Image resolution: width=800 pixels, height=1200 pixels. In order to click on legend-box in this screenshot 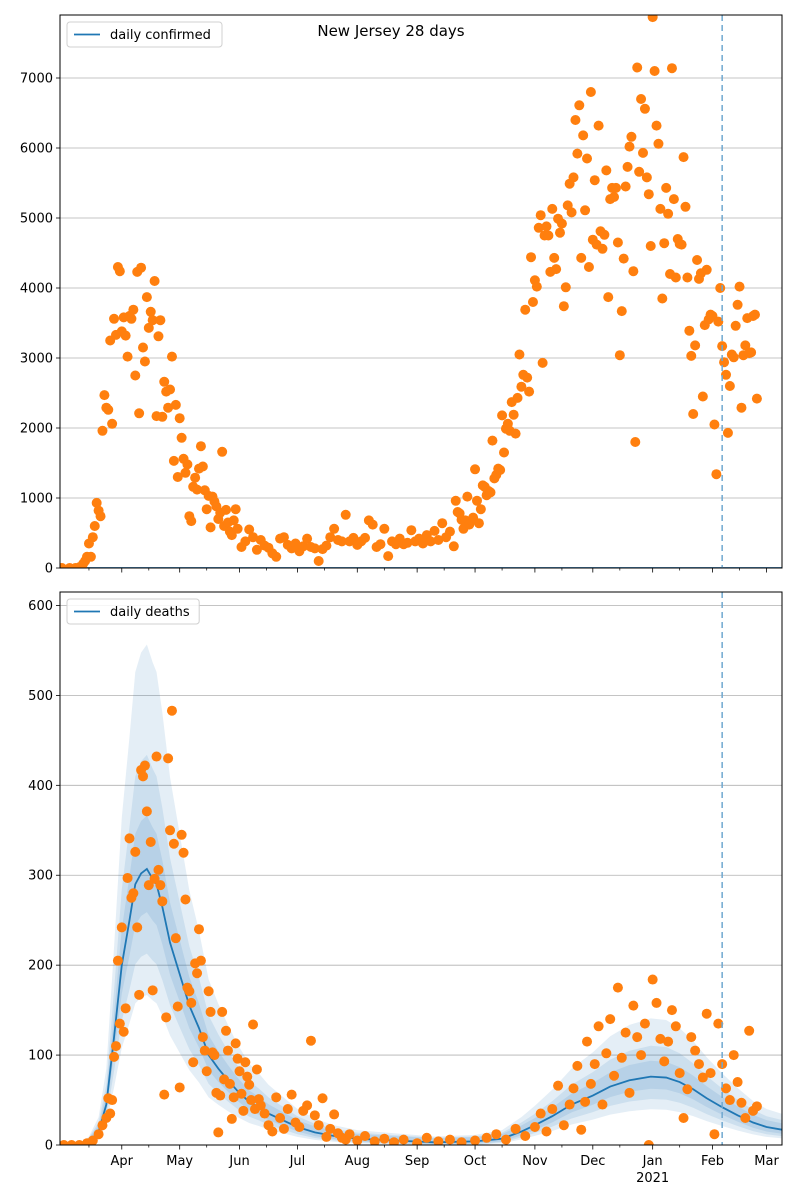, I will do `click(144, 34)`.